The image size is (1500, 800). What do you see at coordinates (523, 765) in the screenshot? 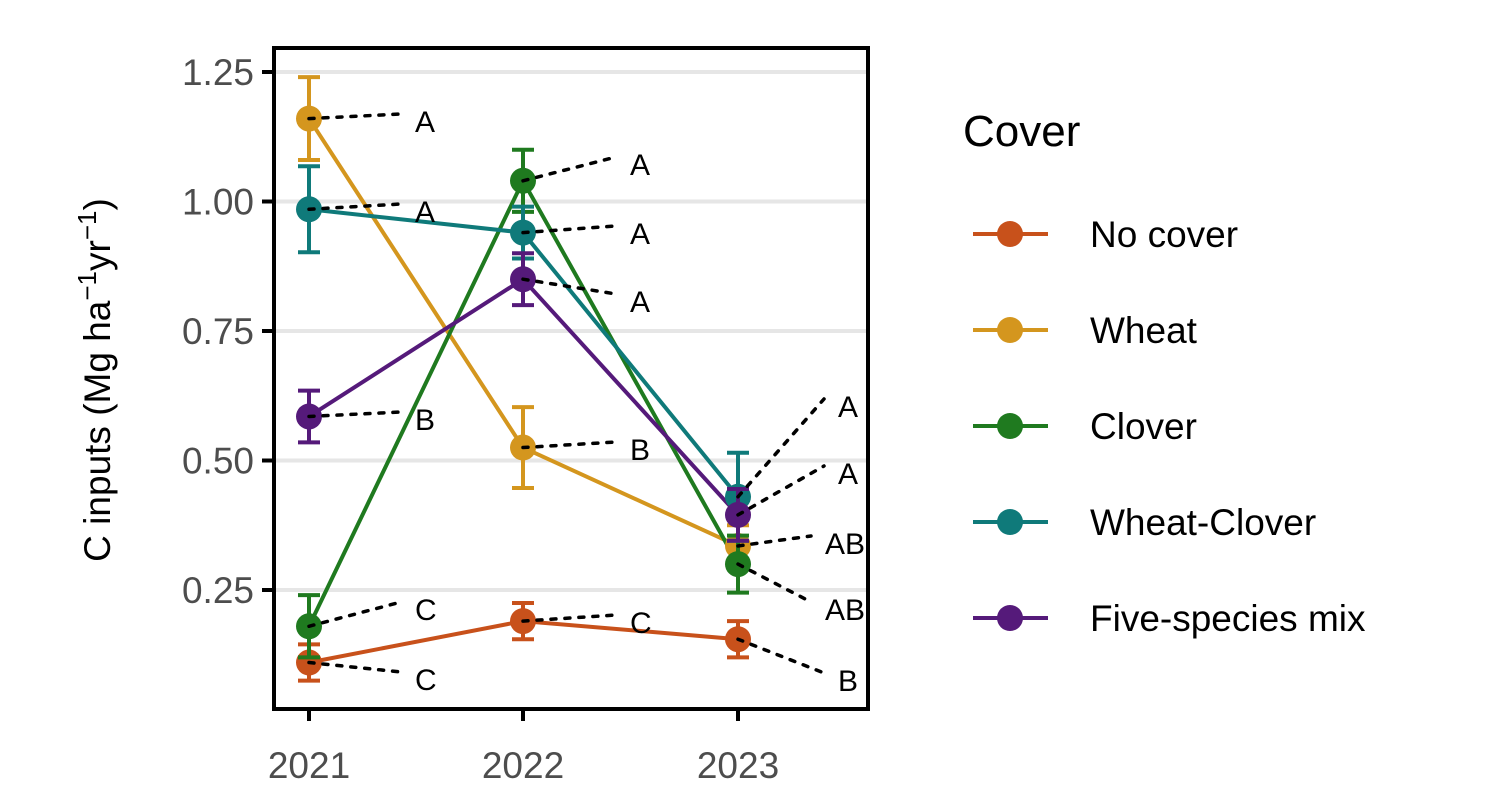
I see `x-tick-label: 2022` at bounding box center [523, 765].